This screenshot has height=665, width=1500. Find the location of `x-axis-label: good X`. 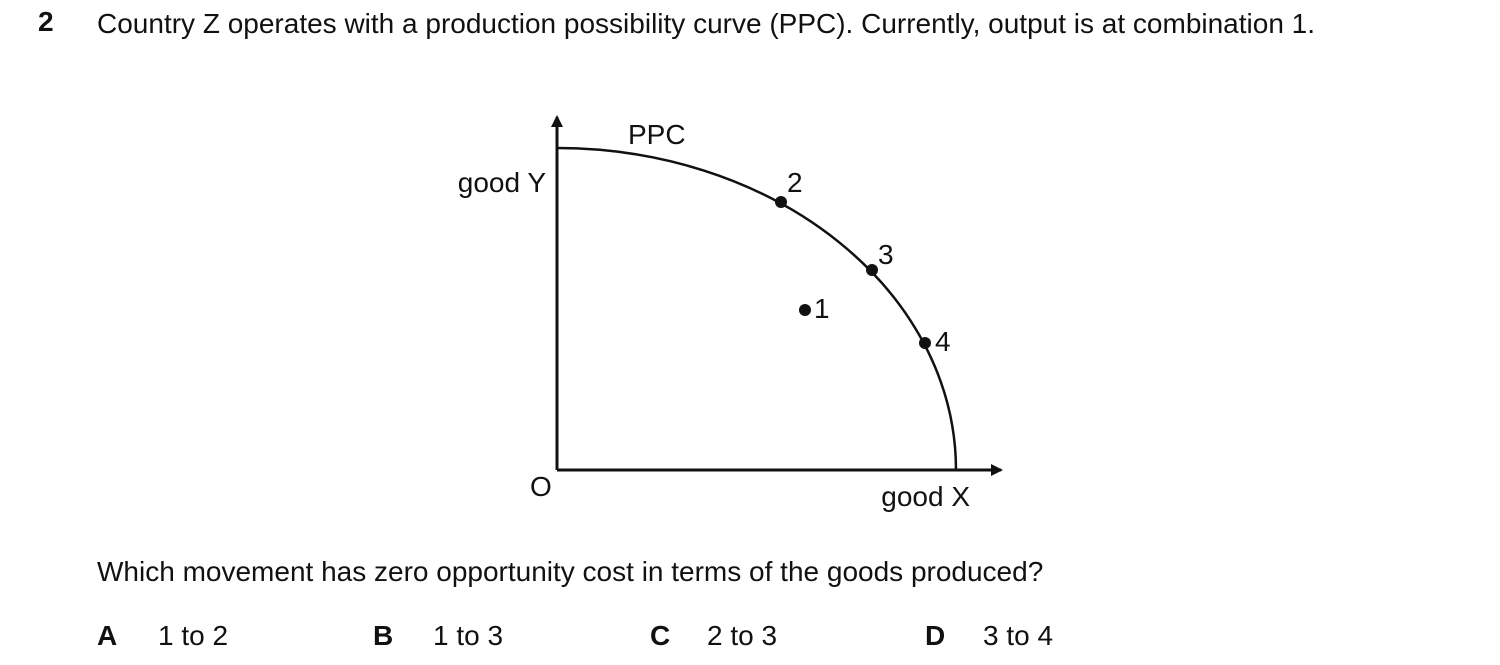

x-axis-label: good X is located at coordinates (925, 496).